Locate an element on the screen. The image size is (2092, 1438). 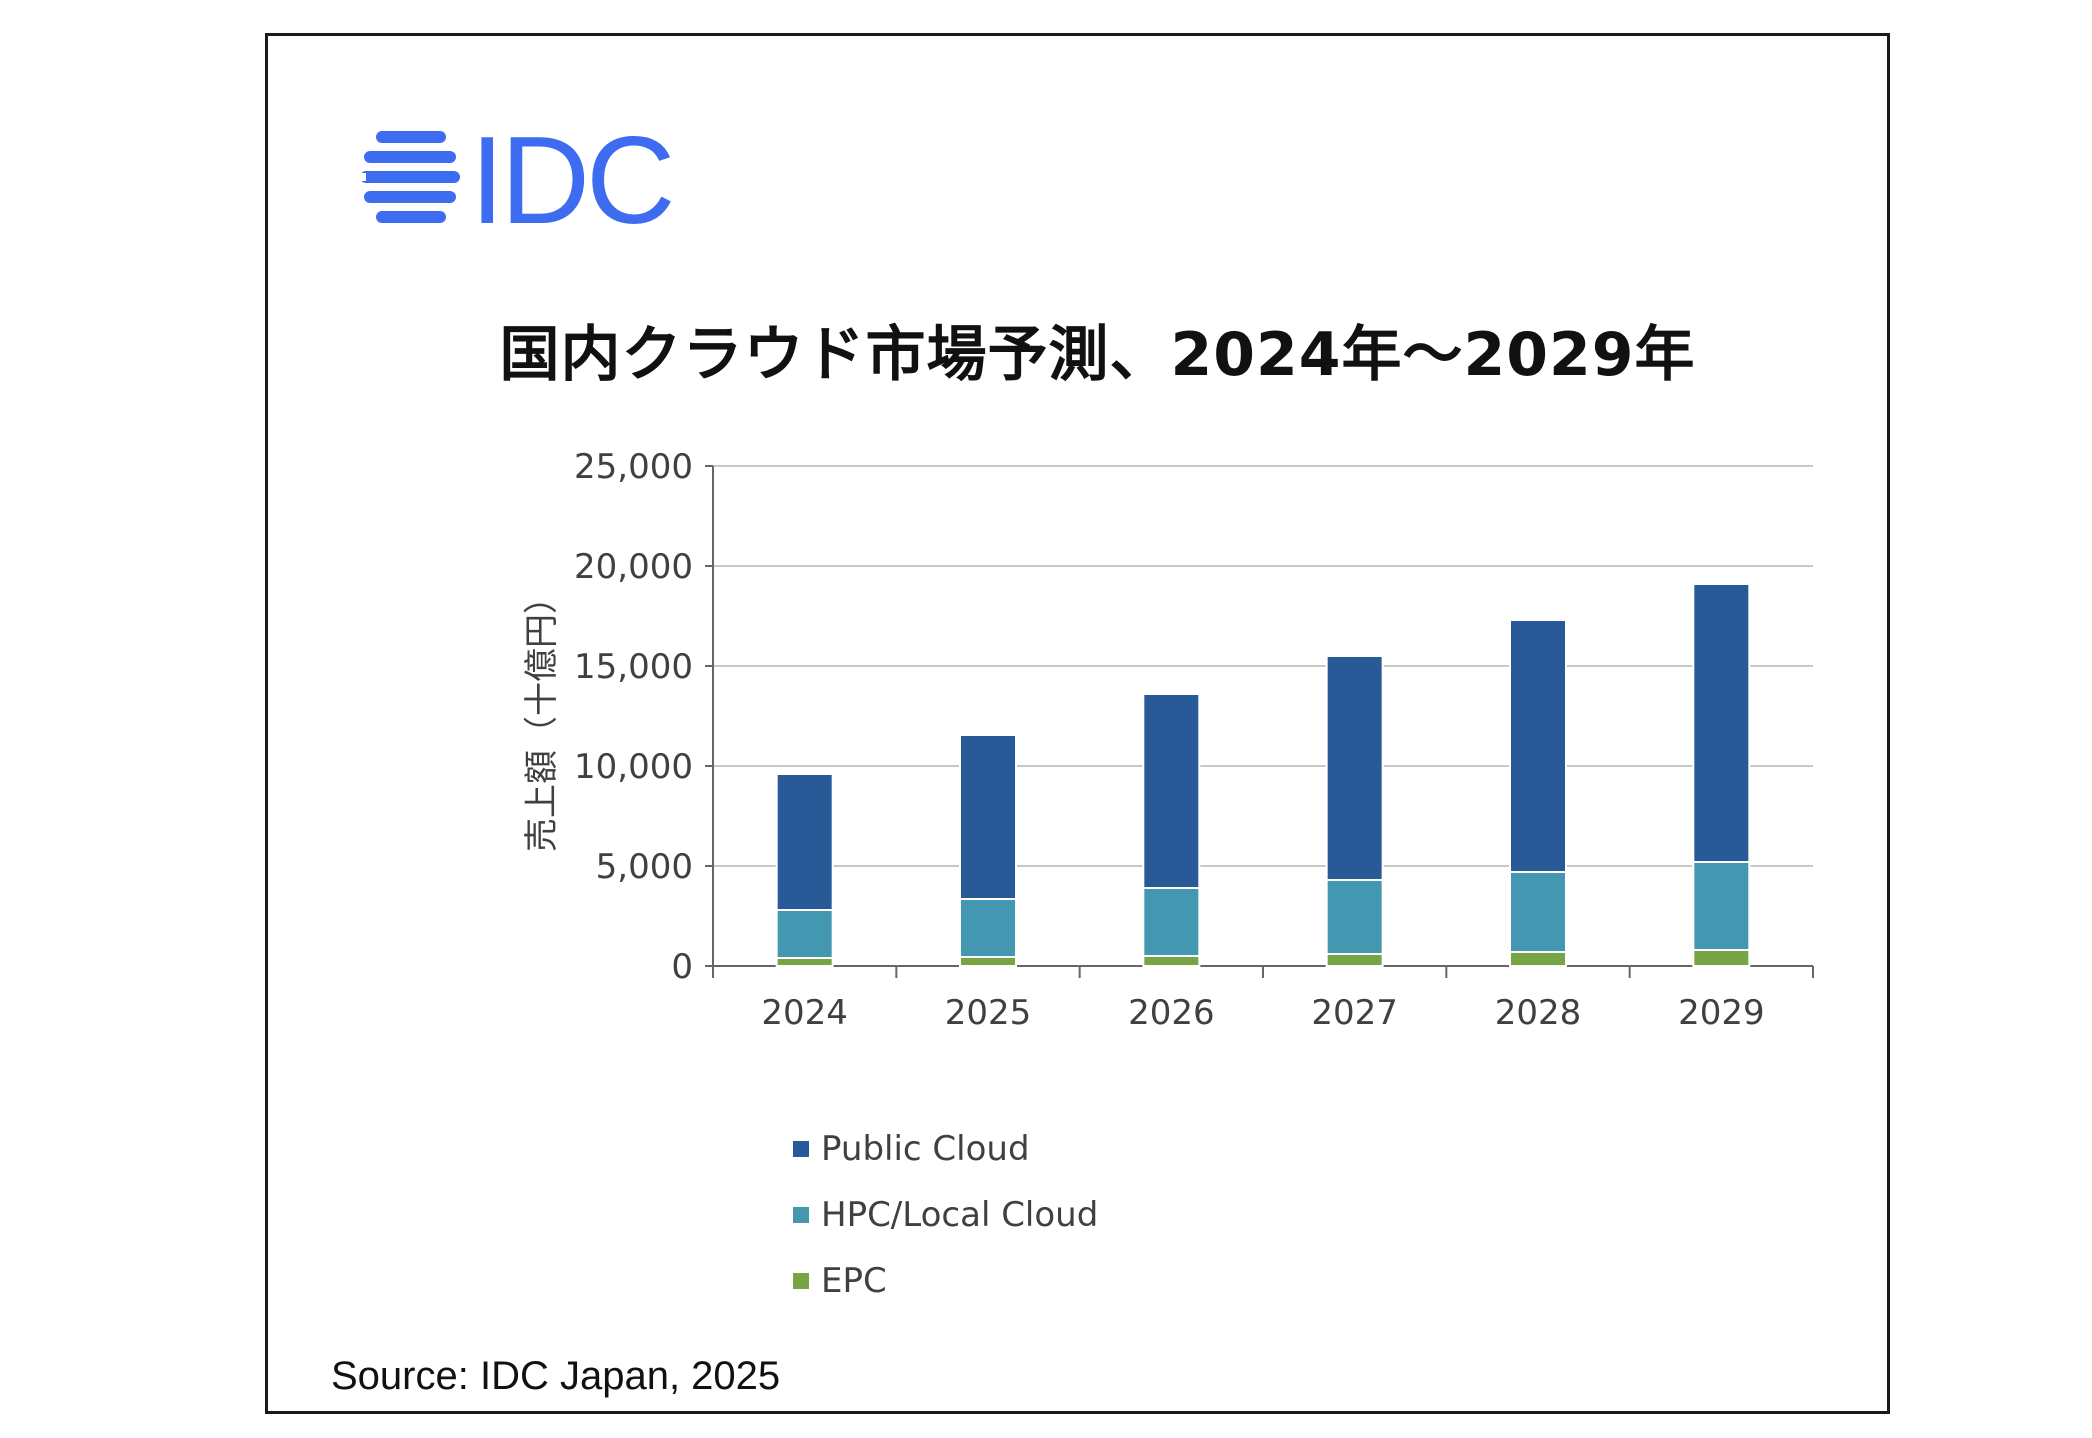
bar-hpc-local-cloud-2029 is located at coordinates (1721, 906).